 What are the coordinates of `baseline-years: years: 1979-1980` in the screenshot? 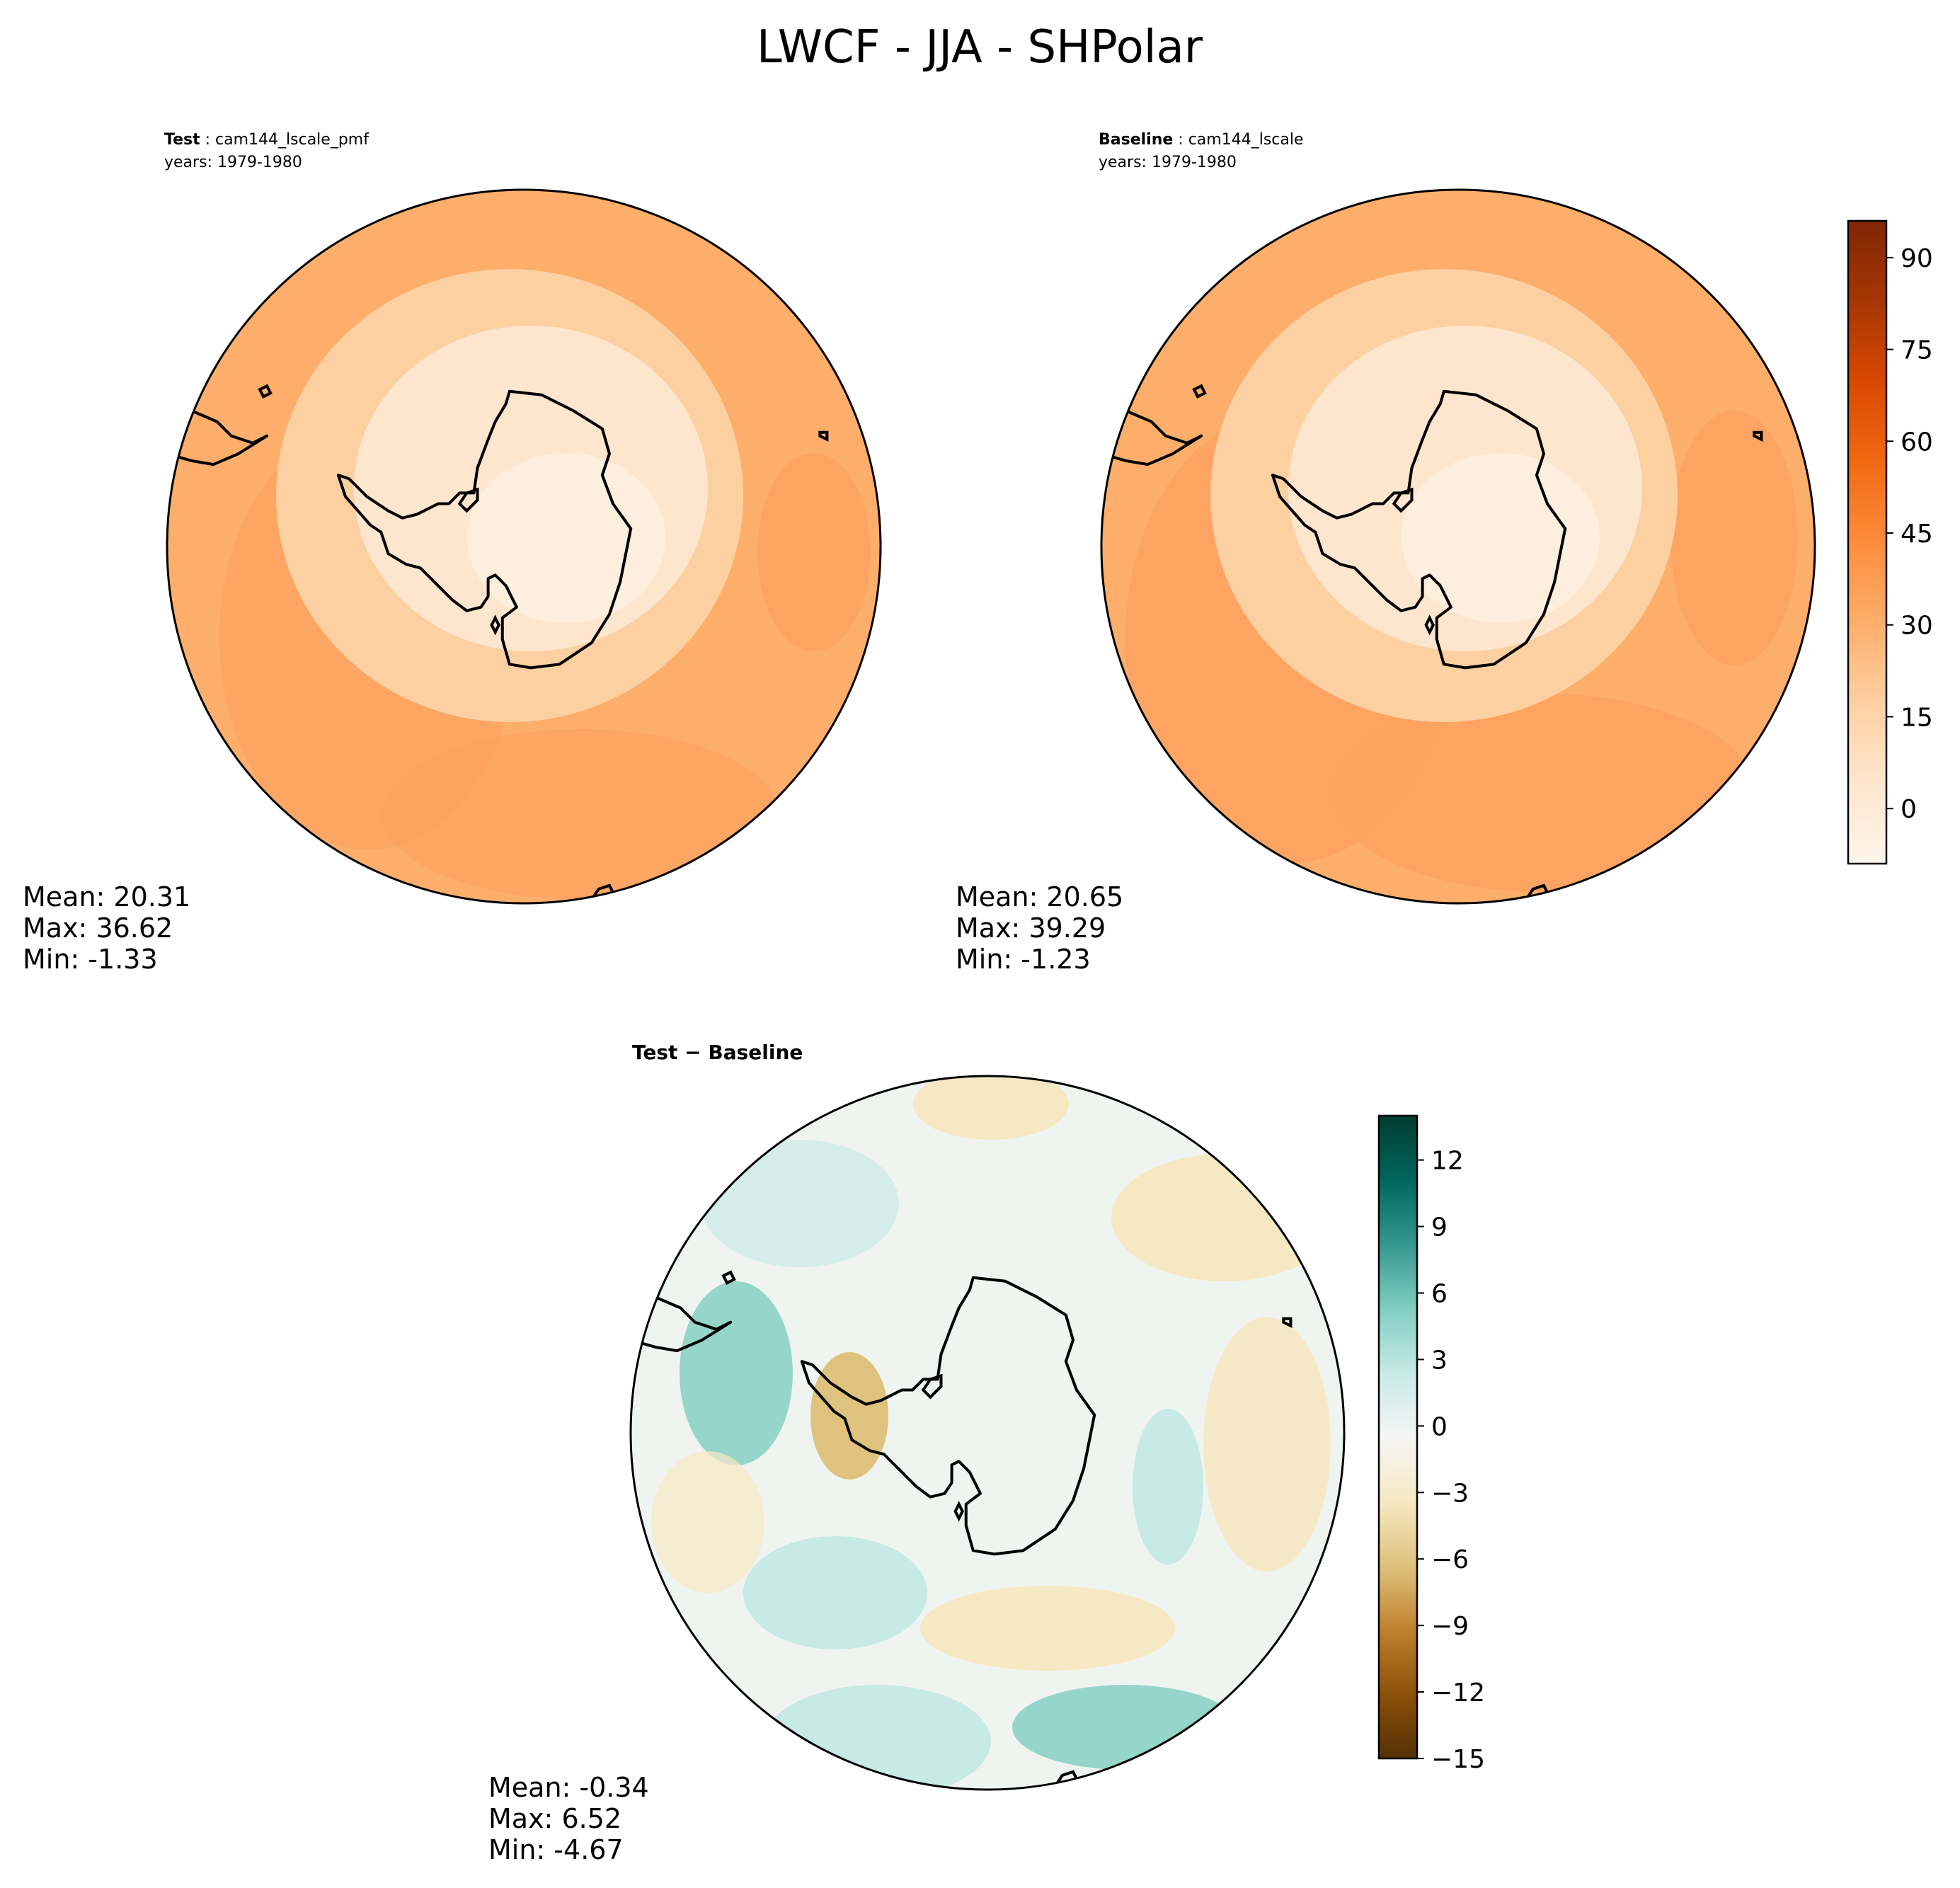 It's located at (1168, 162).